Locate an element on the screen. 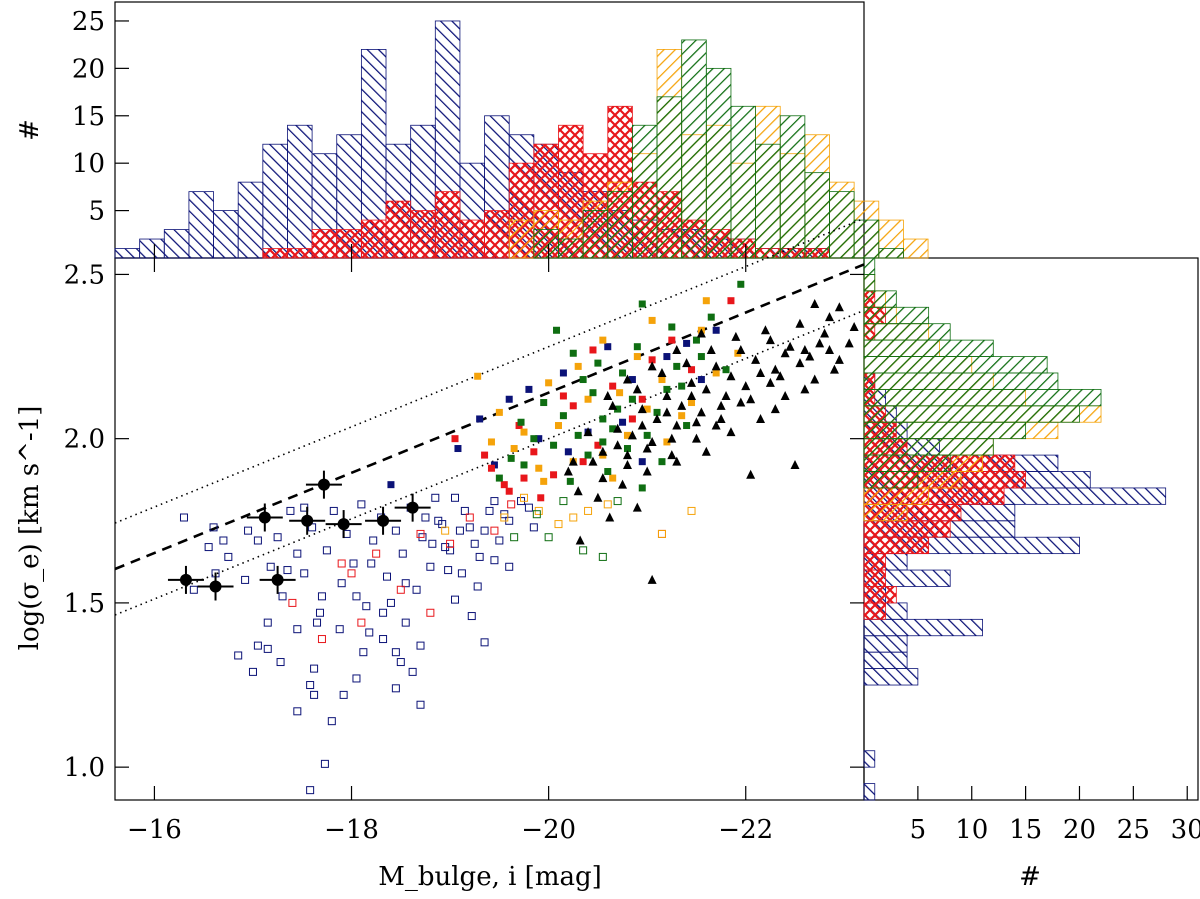  right-hist-bar-red is located at coordinates (874, 562).